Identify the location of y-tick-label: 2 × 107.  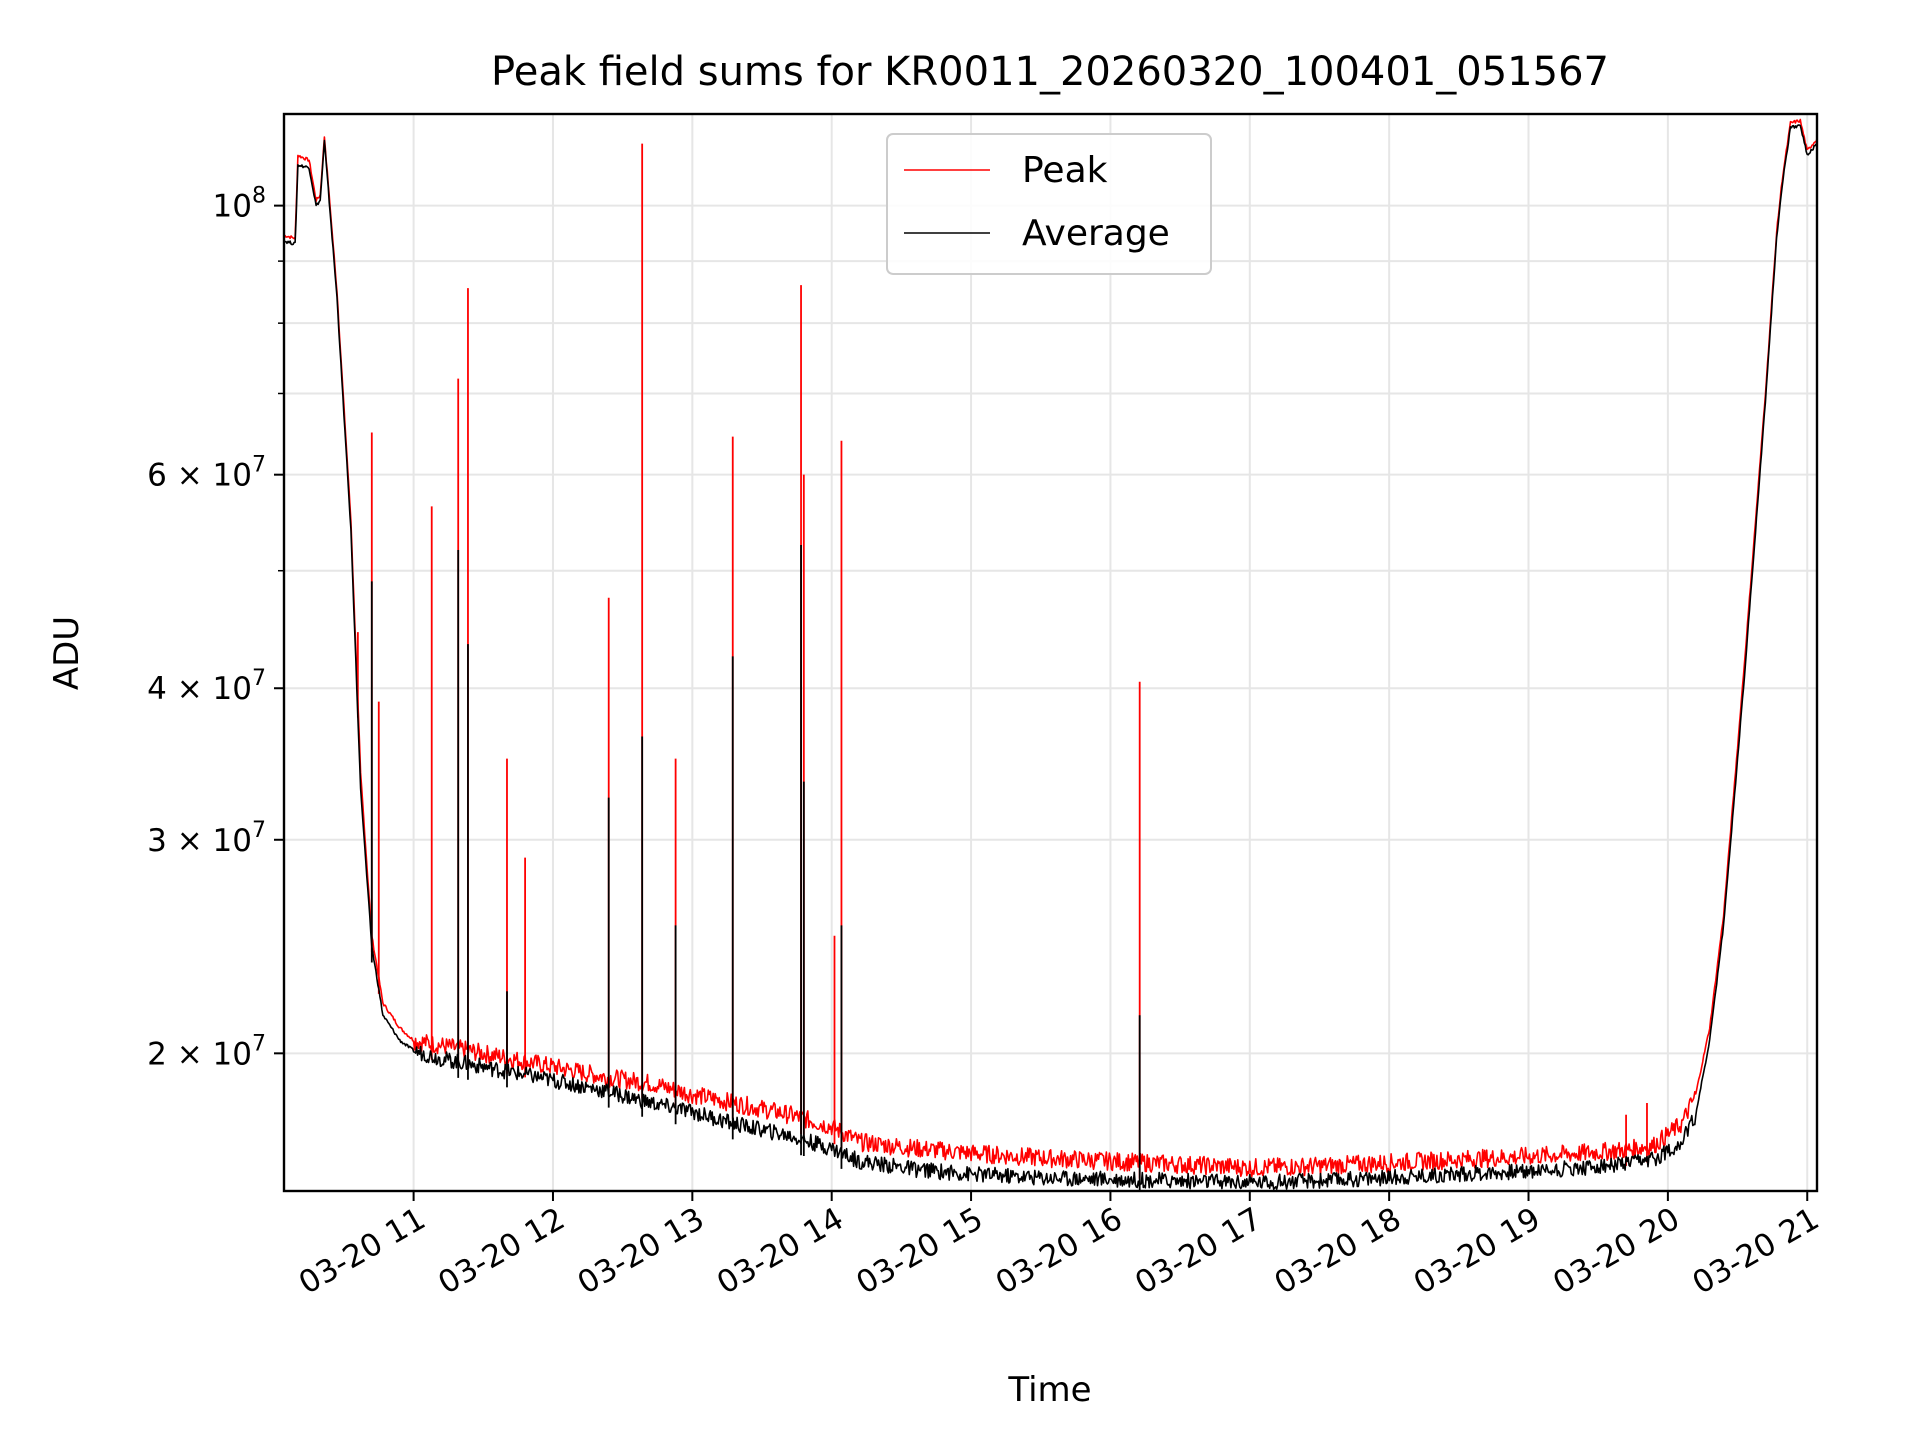
(206, 1051).